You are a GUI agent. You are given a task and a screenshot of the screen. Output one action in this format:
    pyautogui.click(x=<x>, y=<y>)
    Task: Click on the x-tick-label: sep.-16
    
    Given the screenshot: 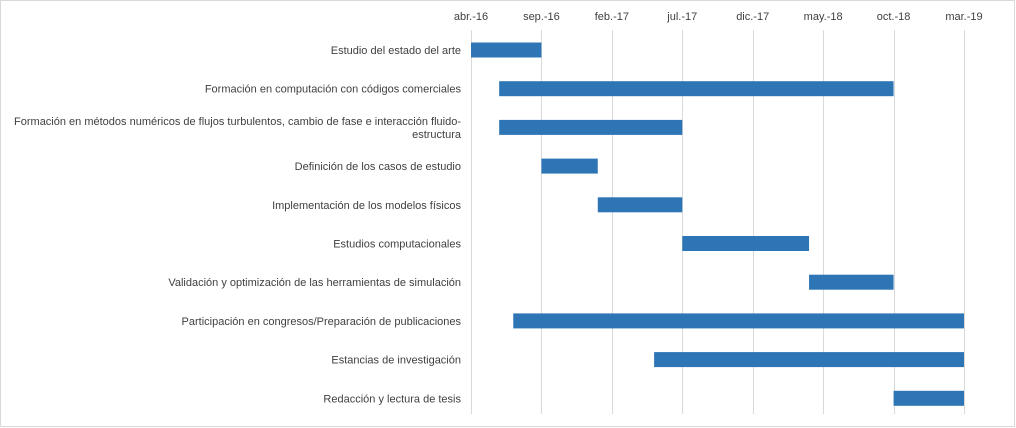 What is the action you would take?
    pyautogui.click(x=541, y=17)
    